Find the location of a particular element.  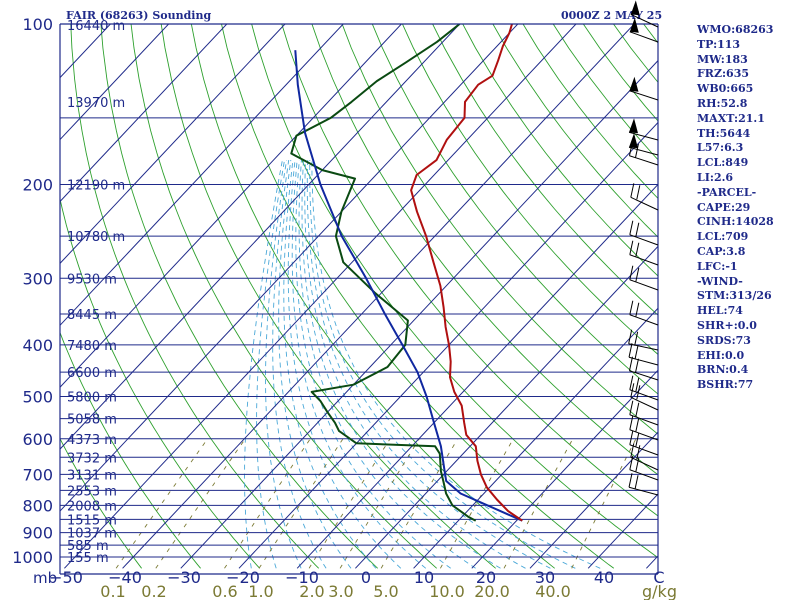

height-level-label: 2008 m is located at coordinates (92, 506).